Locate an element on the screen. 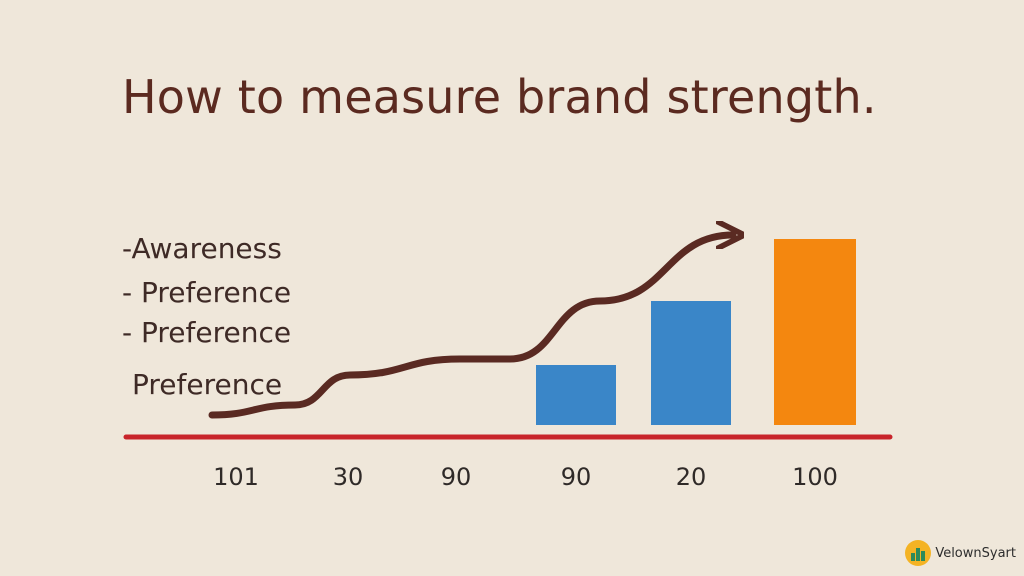 This screenshot has height=576, width=1024. x-tick-label-0: 101 is located at coordinates (236, 477).